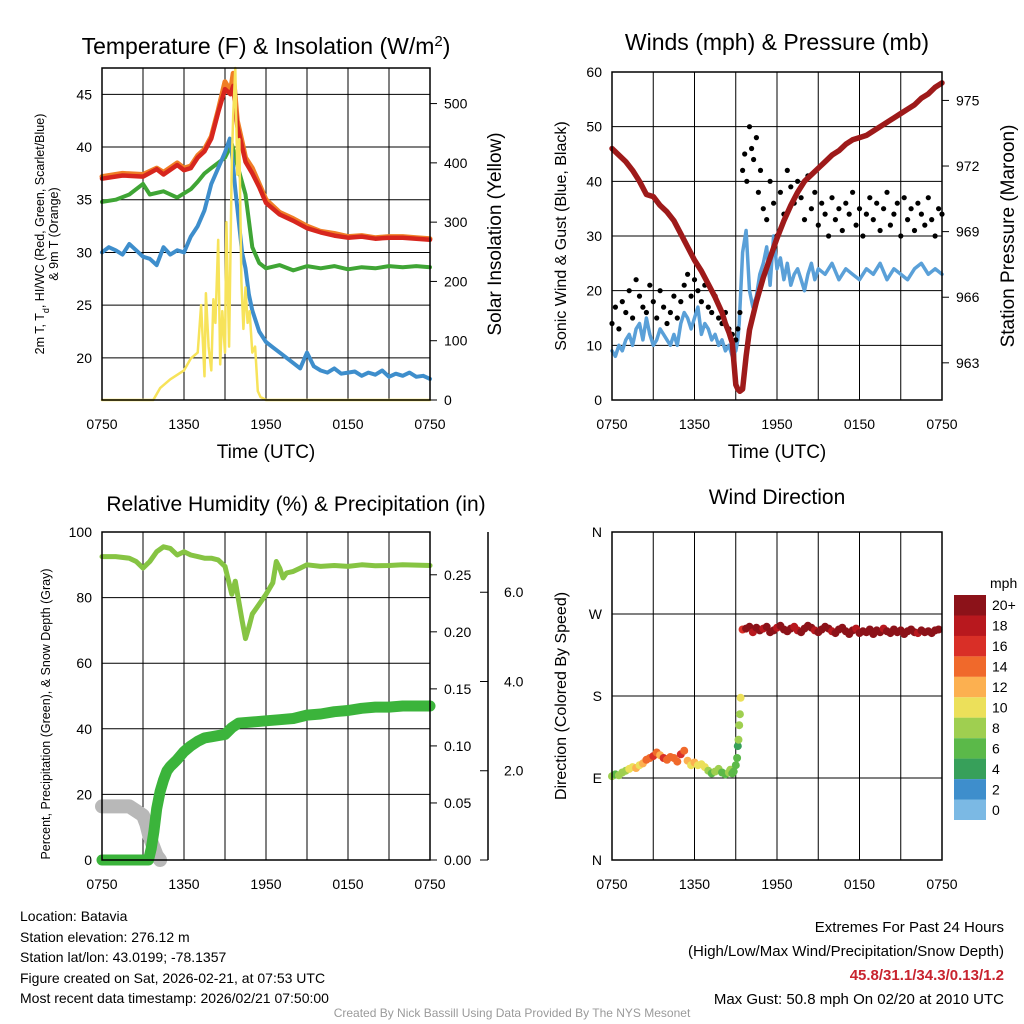 This screenshot has width=1024, height=1024. Describe the element at coordinates (84, 663) in the screenshot. I see `humidity-y-tick-label: 60` at that location.